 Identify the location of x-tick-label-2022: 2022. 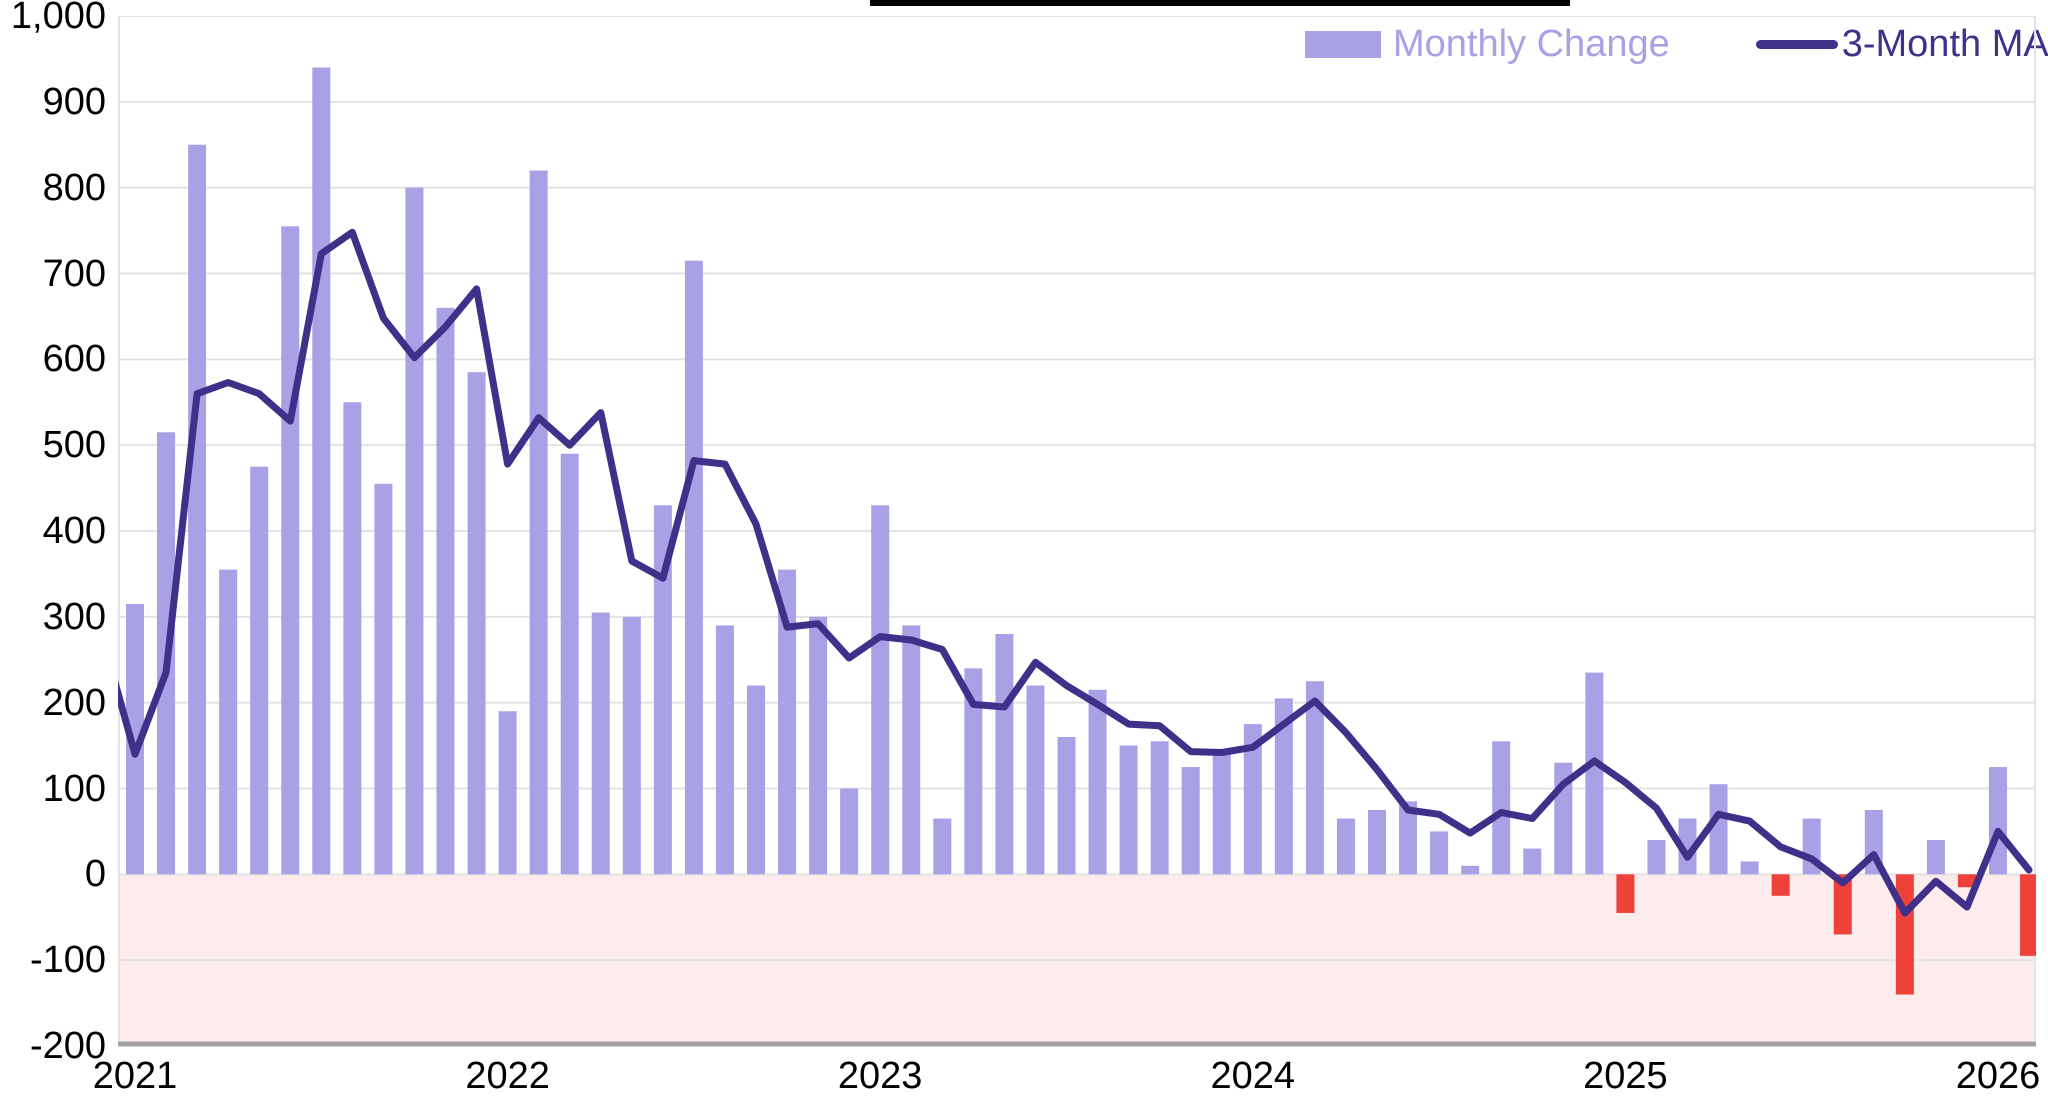
(507, 1076).